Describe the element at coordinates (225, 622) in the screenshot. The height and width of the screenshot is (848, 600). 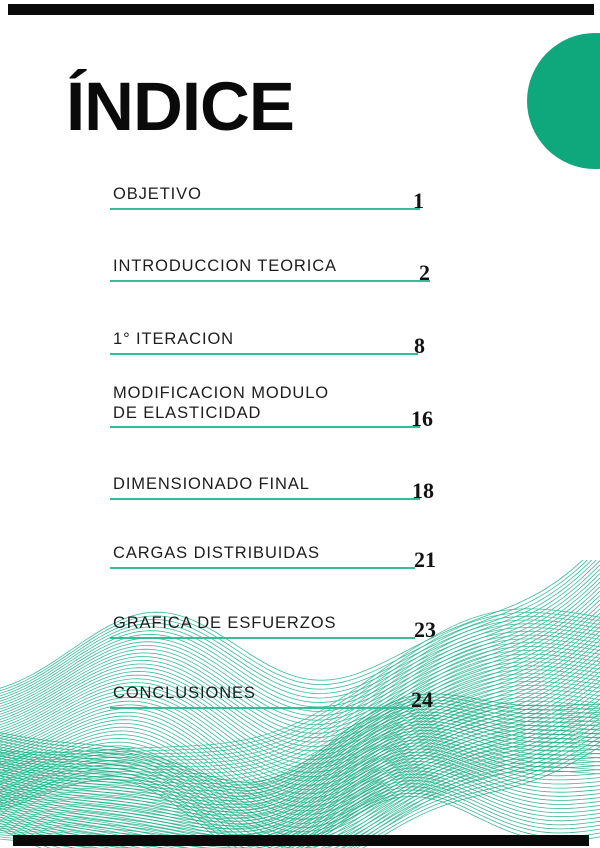
I see `toc-entry-label: GRAFICA DE ESFUERZOS` at that location.